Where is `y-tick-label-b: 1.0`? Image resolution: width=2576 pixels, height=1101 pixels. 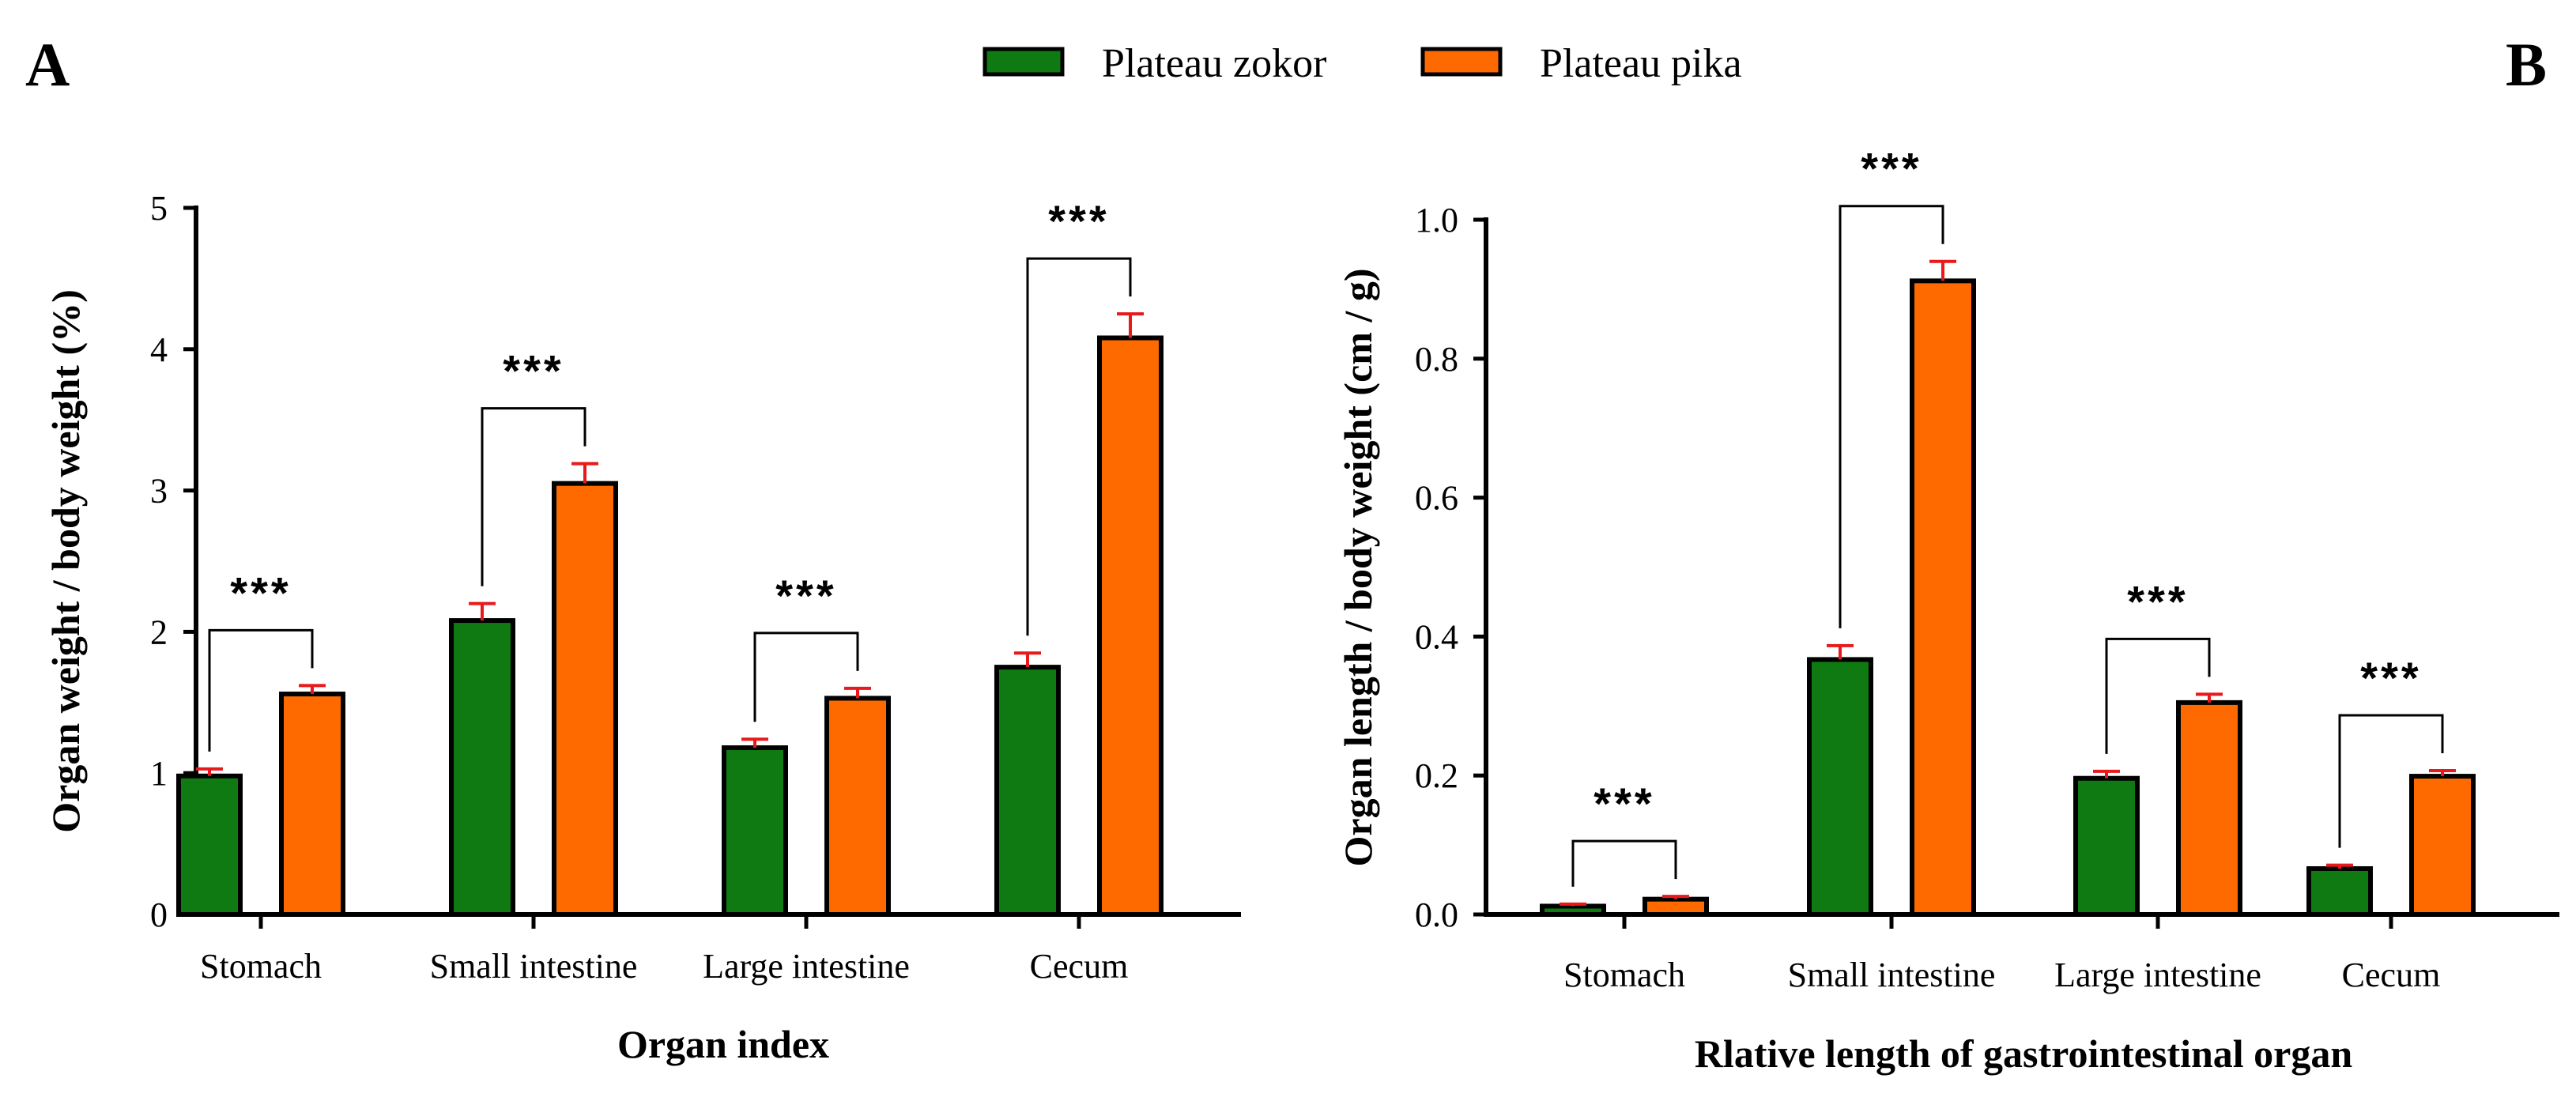
y-tick-label-b: 1.0 is located at coordinates (1436, 220).